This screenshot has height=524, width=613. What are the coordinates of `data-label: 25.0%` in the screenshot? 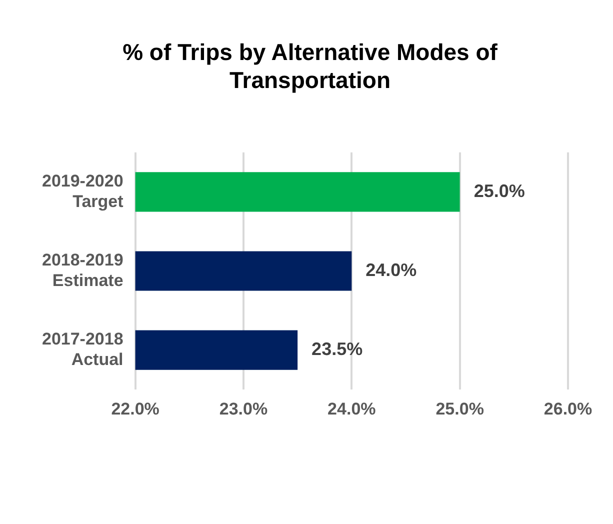 It's located at (499, 190).